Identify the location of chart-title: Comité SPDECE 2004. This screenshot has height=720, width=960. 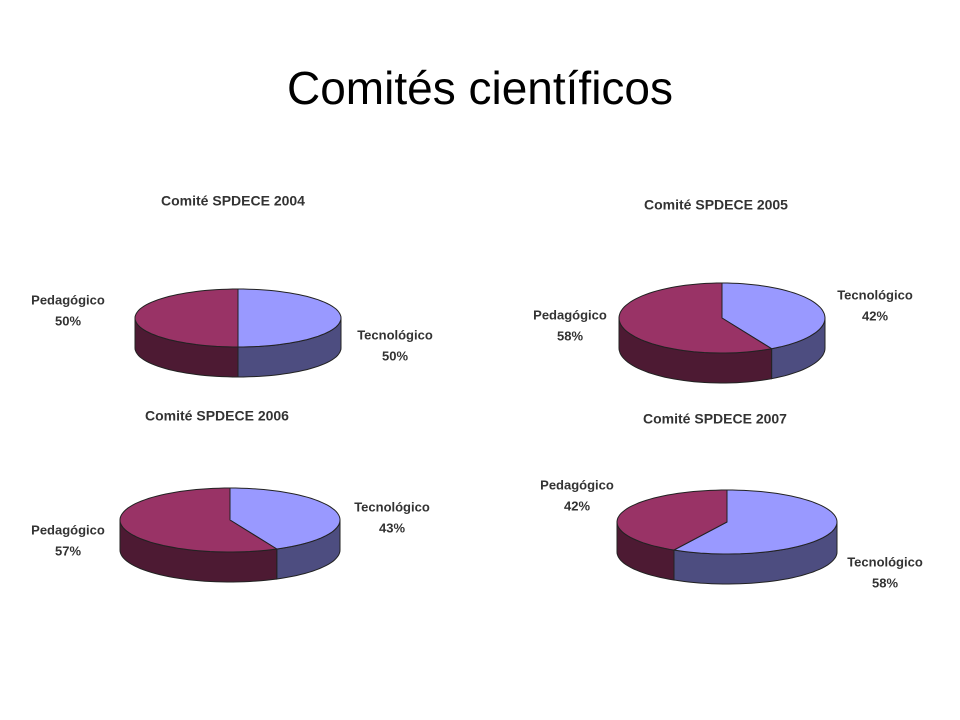
(233, 201).